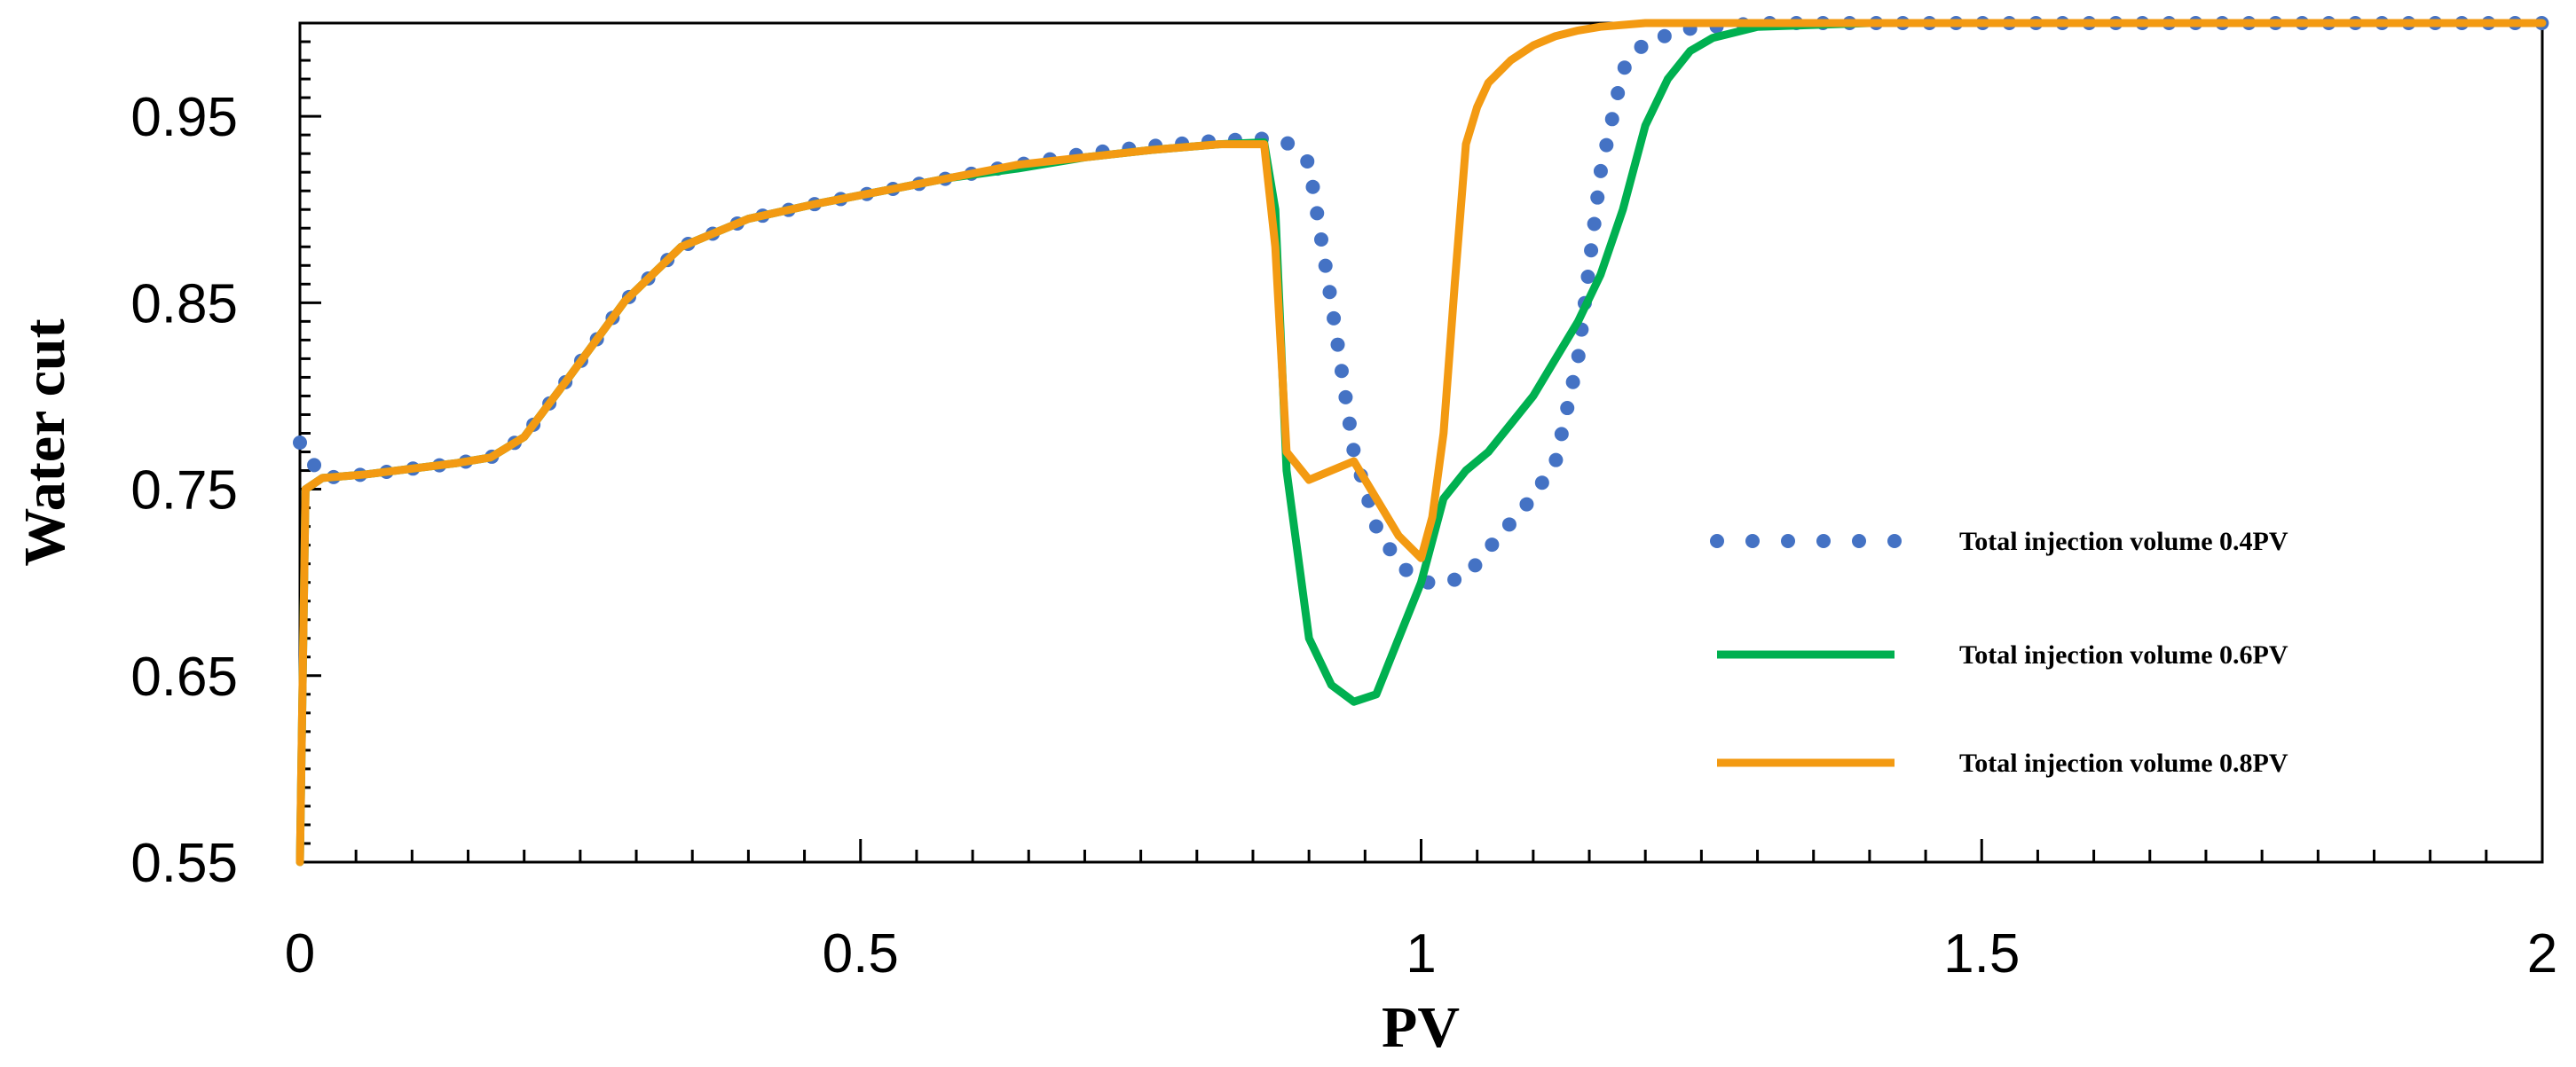  Describe the element at coordinates (2124, 763) in the screenshot. I see `legend-label: Total injection volume 0.8PV` at that location.